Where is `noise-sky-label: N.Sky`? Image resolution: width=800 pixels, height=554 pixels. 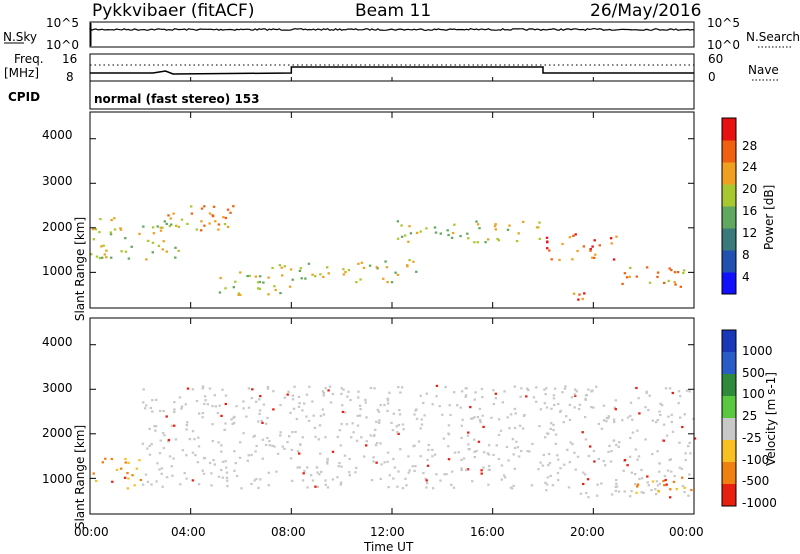 noise-sky-label: N.Sky is located at coordinates (20, 37).